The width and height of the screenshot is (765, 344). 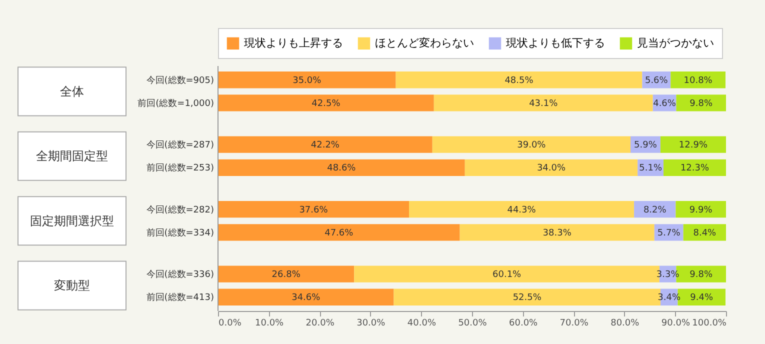 What do you see at coordinates (341, 169) in the screenshot?
I see `data-label: 48.6%` at bounding box center [341, 169].